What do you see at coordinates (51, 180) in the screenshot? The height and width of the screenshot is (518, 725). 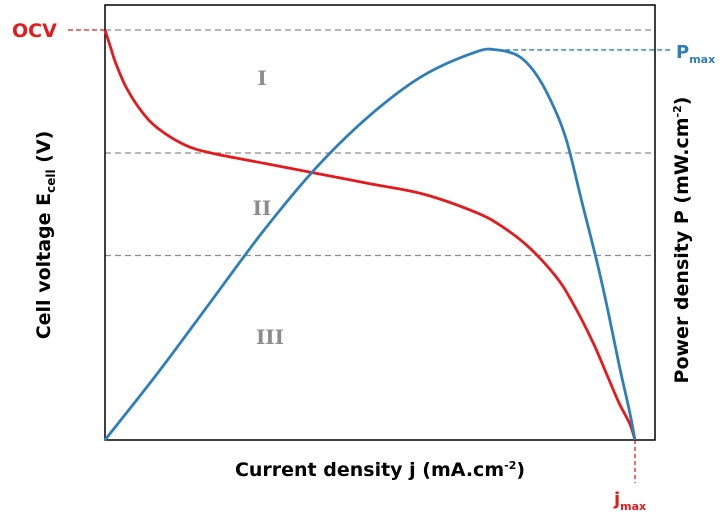 I see `y-axis-left-title-sub: cell` at bounding box center [51, 180].